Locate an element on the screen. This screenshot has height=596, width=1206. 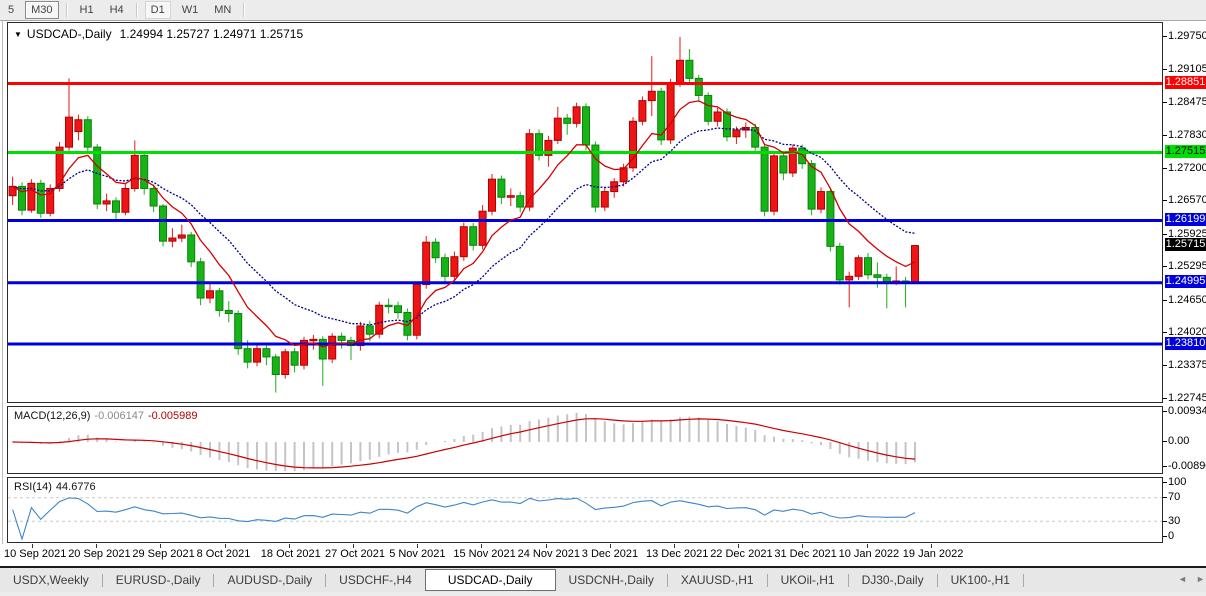
price-tick-label: 1.27200 is located at coordinates (1187, 167).